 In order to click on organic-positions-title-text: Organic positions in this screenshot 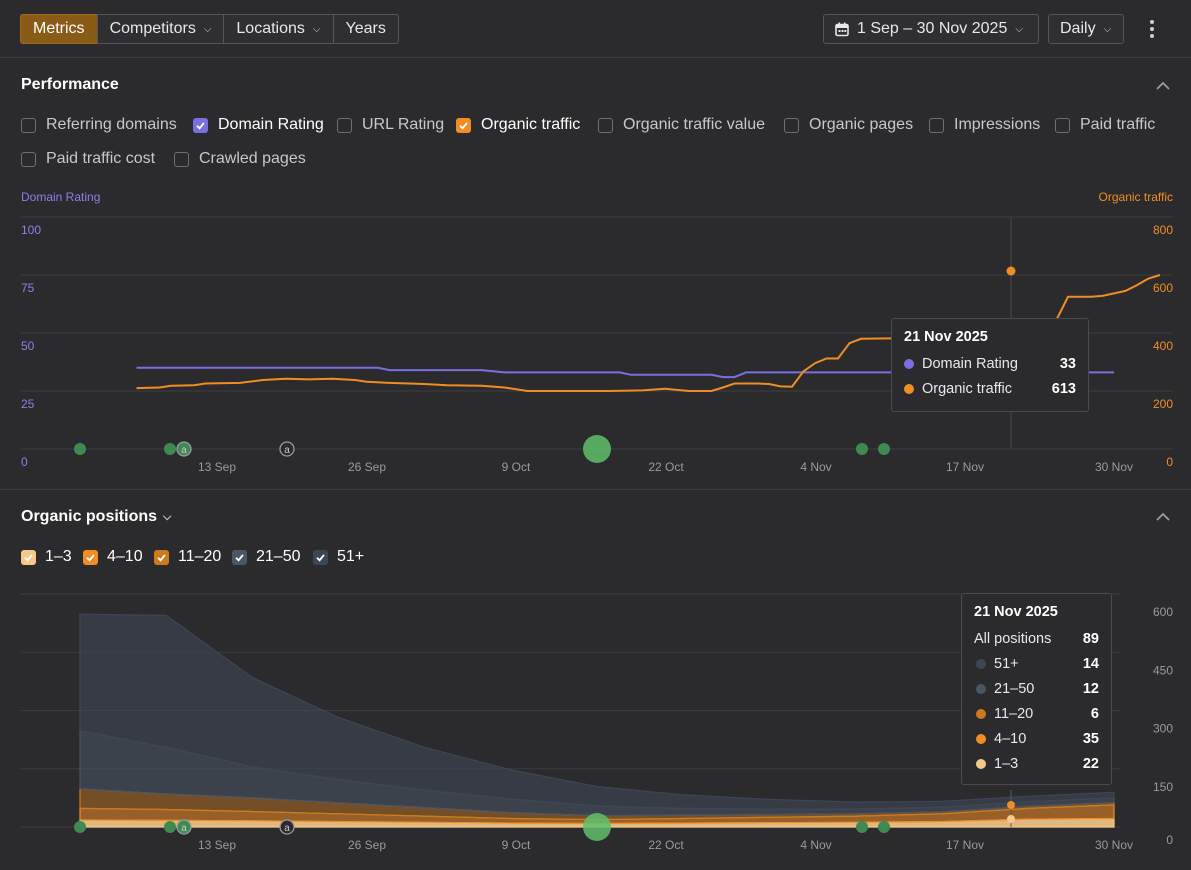, I will do `click(89, 516)`.